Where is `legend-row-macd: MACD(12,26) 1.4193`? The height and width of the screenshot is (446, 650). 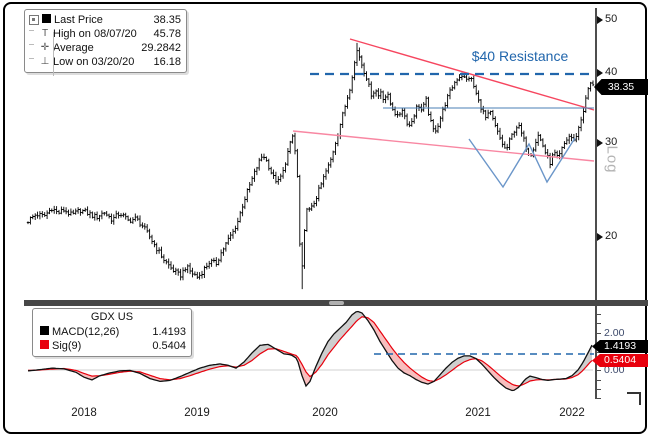 legend-row-macd: MACD(12,26) 1.4193 is located at coordinates (112, 332).